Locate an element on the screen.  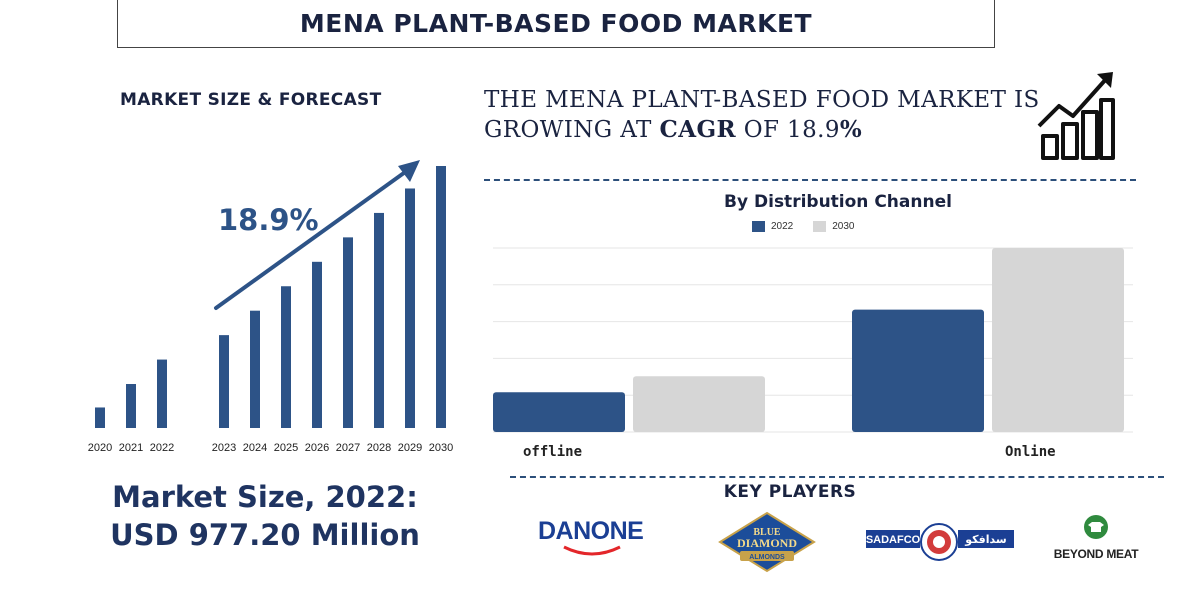
sadafco-logo: SADAFCO سدافكو is located at coordinates (941, 545).